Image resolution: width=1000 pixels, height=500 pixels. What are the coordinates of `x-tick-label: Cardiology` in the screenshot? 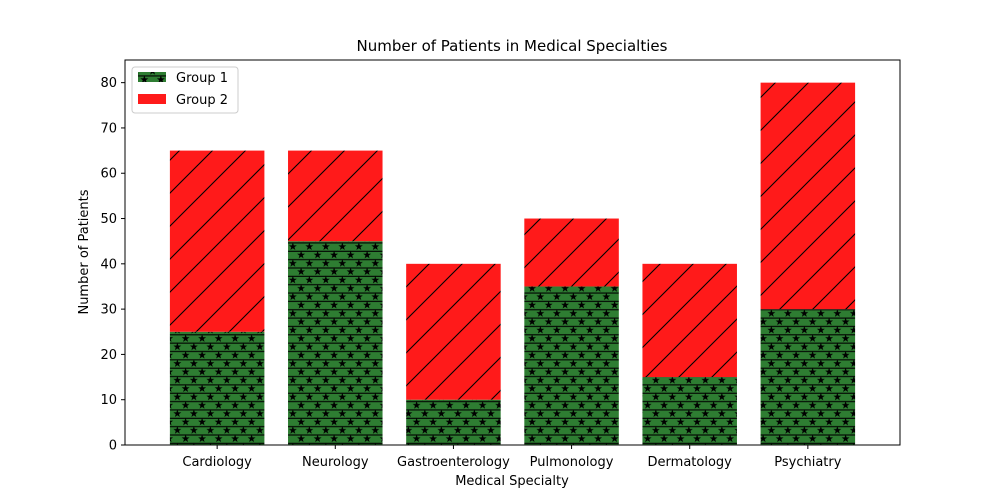 It's located at (217, 462).